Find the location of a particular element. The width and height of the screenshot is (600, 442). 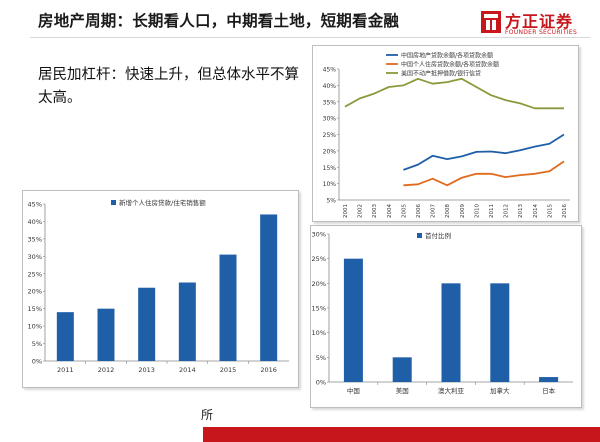

title-rule is located at coordinates (310, 37).